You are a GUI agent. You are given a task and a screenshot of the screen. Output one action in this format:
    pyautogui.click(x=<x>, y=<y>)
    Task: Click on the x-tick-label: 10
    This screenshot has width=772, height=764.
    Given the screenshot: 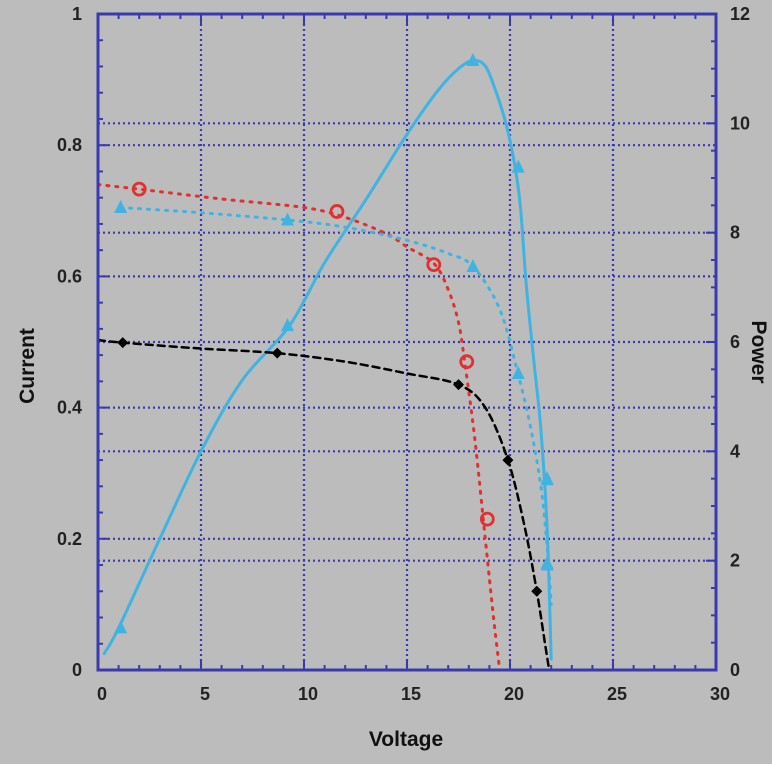 What is the action you would take?
    pyautogui.click(x=308, y=694)
    